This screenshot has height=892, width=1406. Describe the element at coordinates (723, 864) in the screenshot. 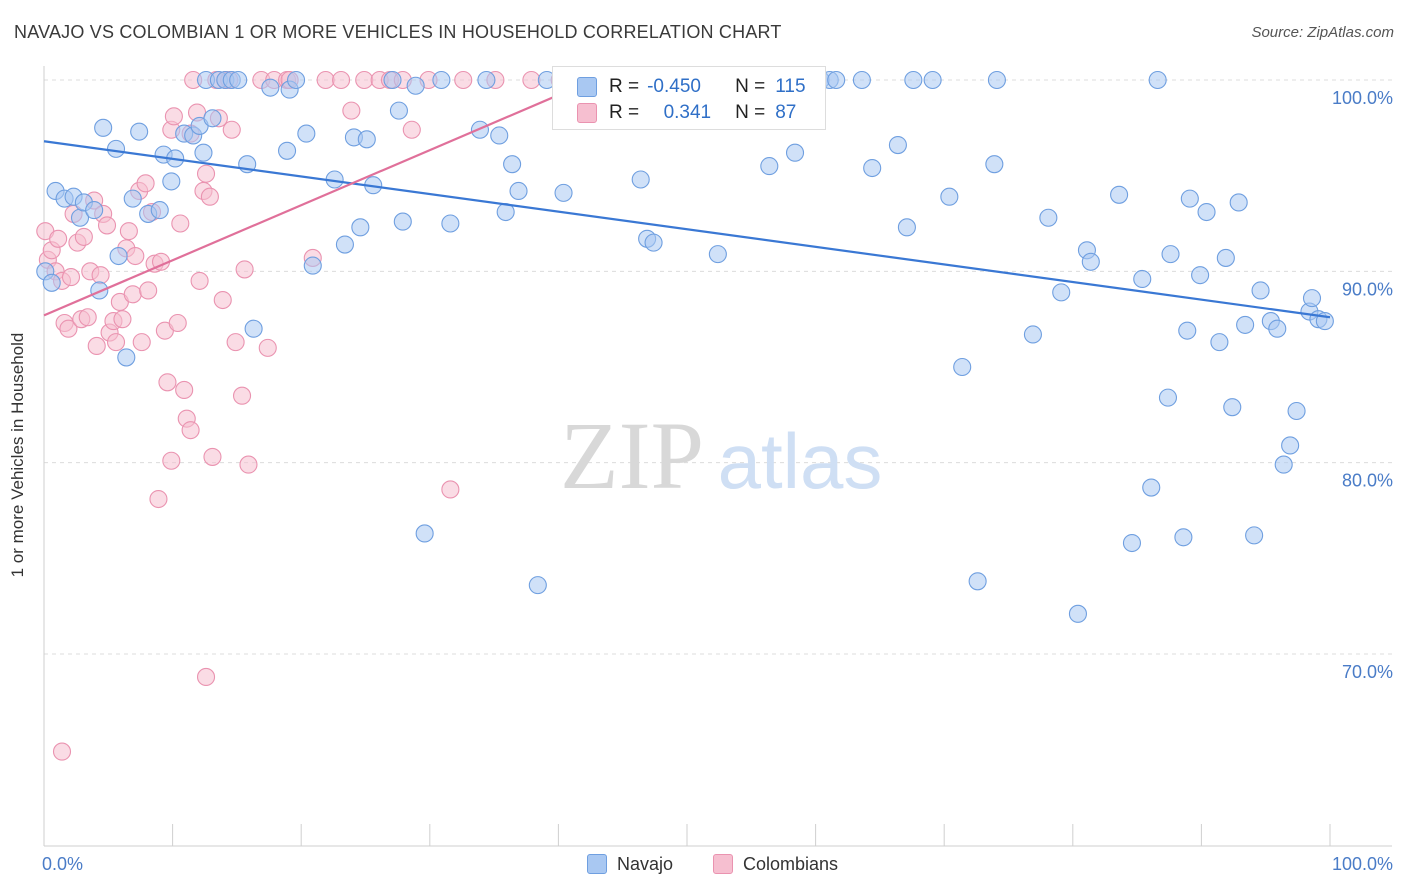

I see `colombian-swatch` at that location.